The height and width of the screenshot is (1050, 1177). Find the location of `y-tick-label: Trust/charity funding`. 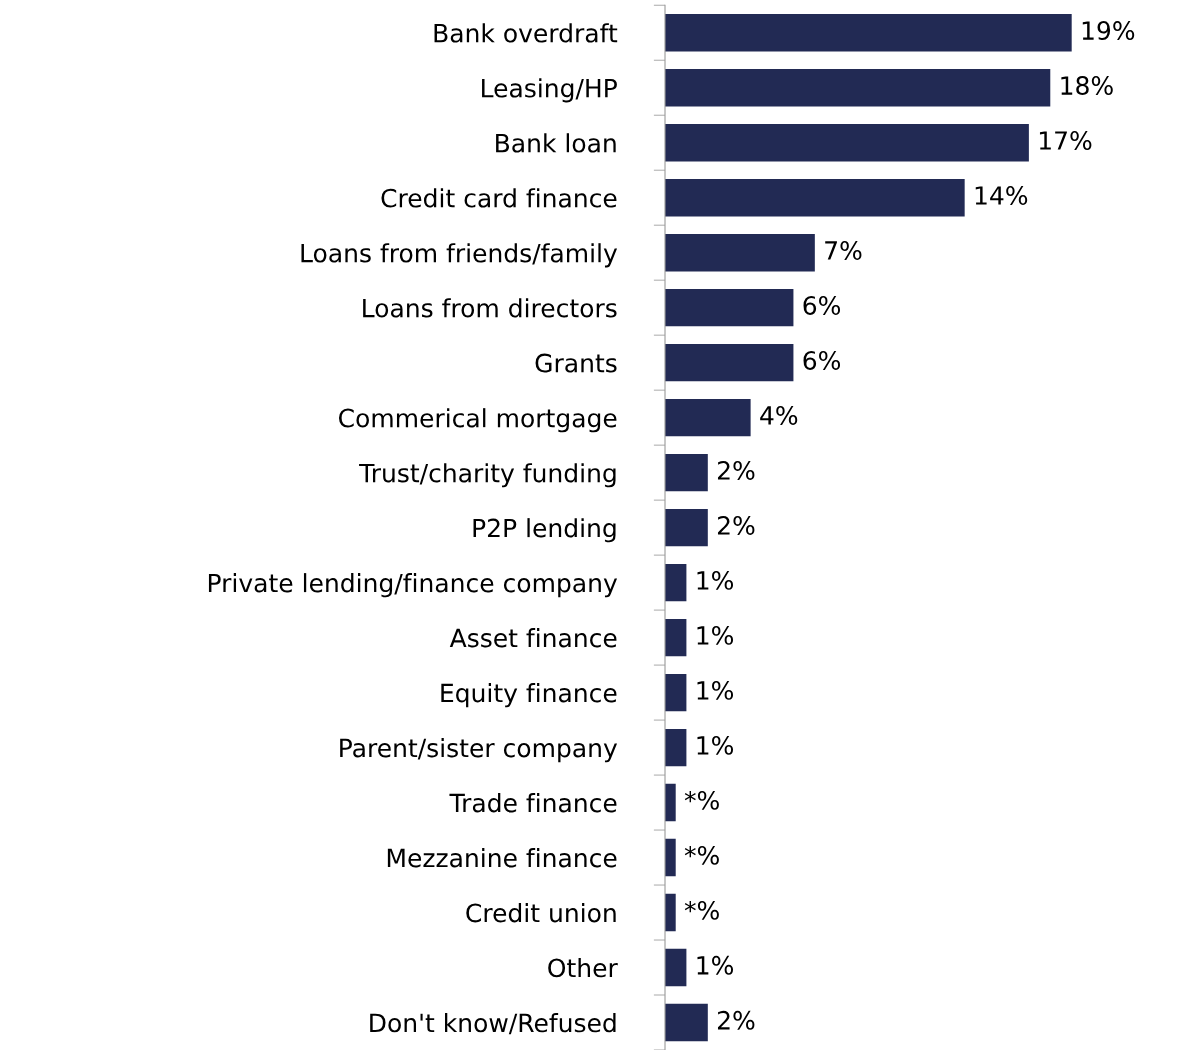

y-tick-label: Trust/charity funding is located at coordinates (487, 475).